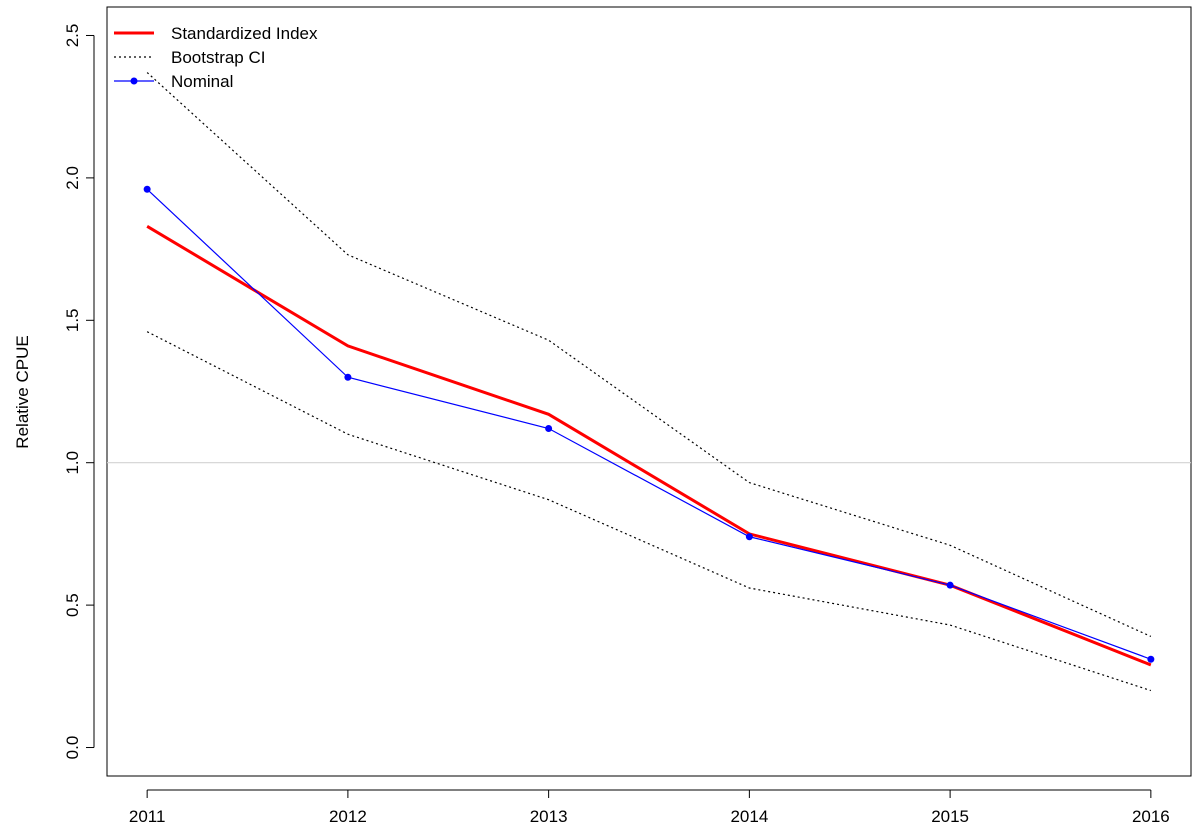  Describe the element at coordinates (72, 36) in the screenshot. I see `y-tick-label: 2.5` at that location.